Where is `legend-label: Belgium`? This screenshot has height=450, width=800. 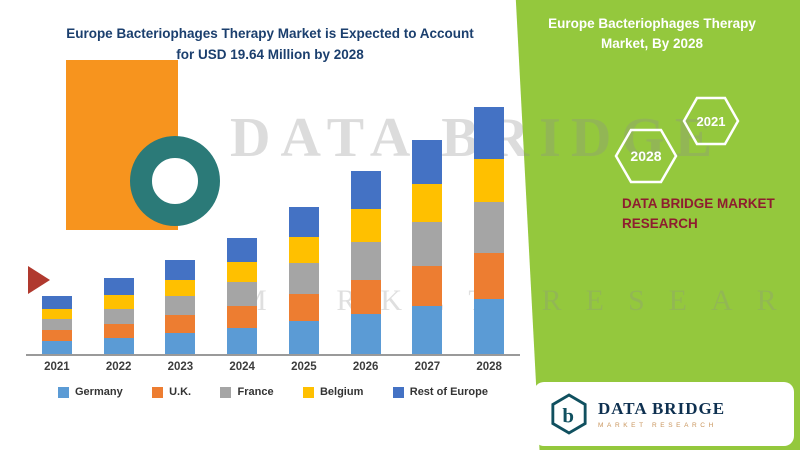
legend-label: Belgium is located at coordinates (341, 392).